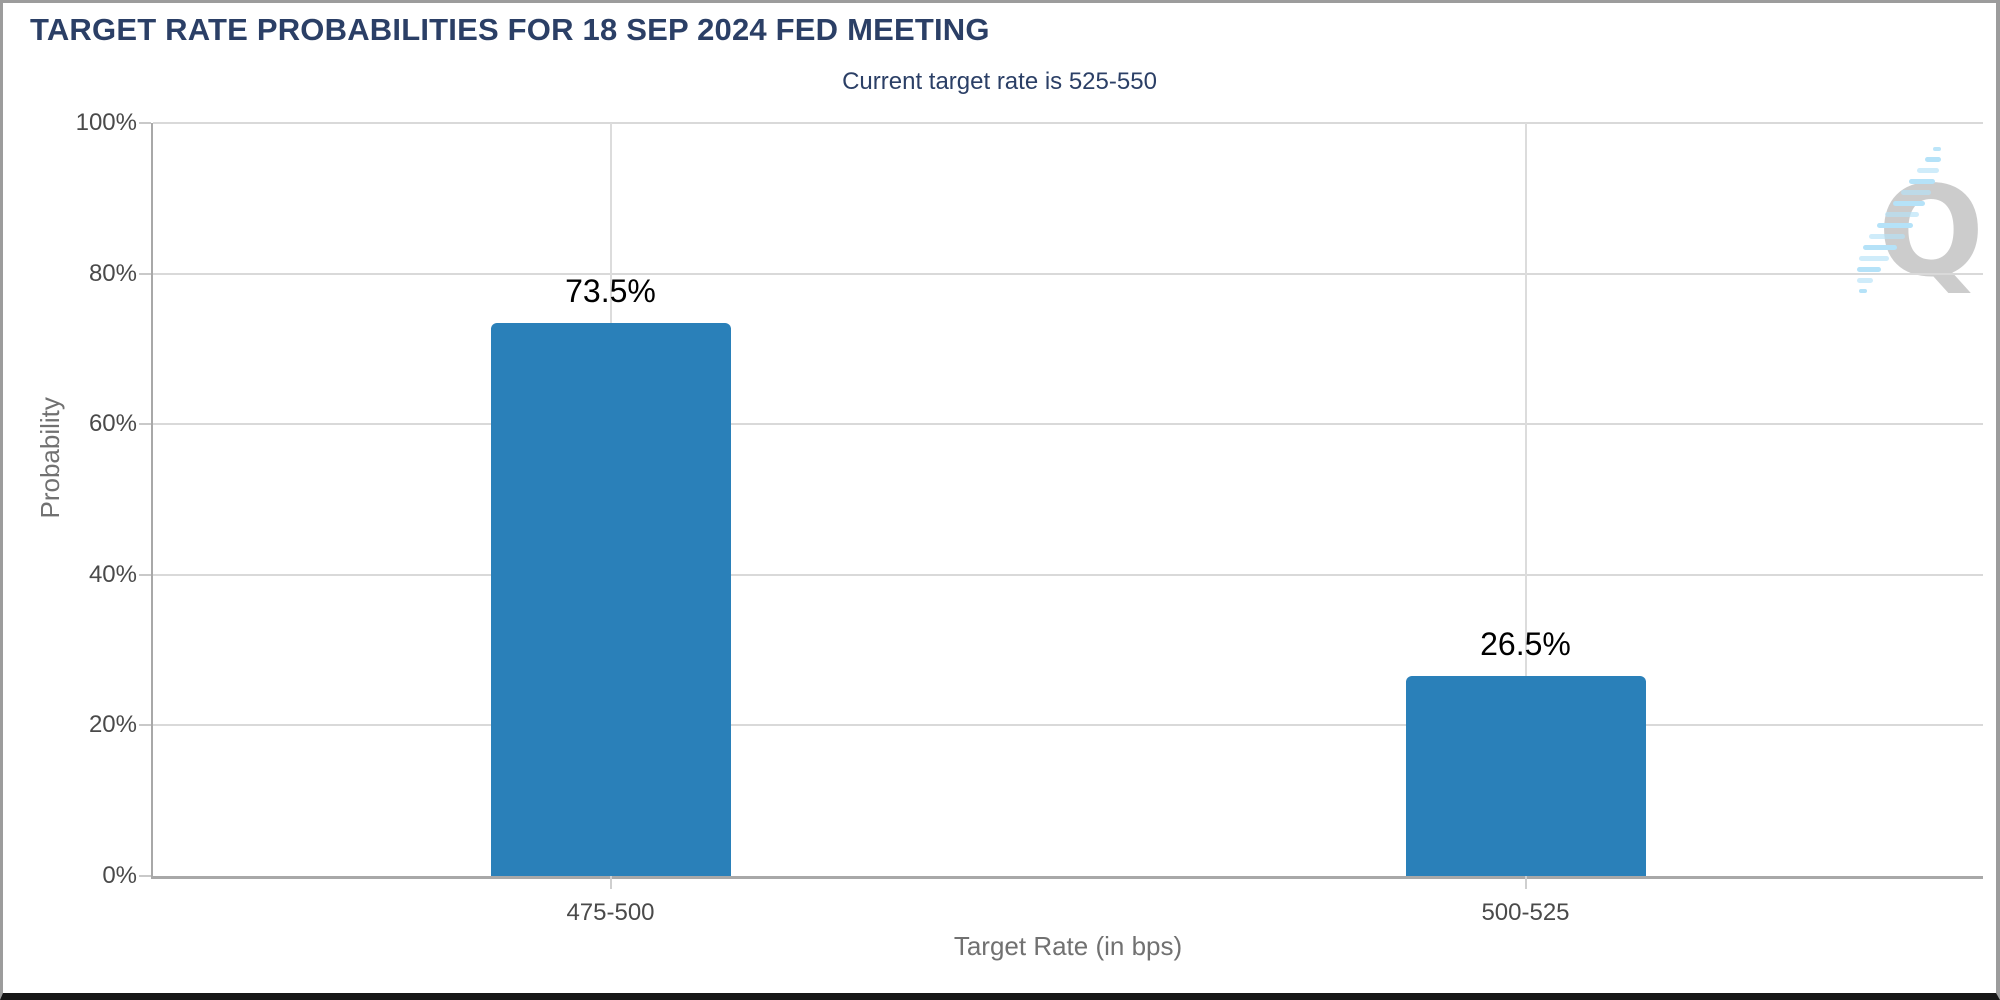 Image resolution: width=2000 pixels, height=1000 pixels. What do you see at coordinates (1899, 220) in the screenshot?
I see `watermark-stripes` at bounding box center [1899, 220].